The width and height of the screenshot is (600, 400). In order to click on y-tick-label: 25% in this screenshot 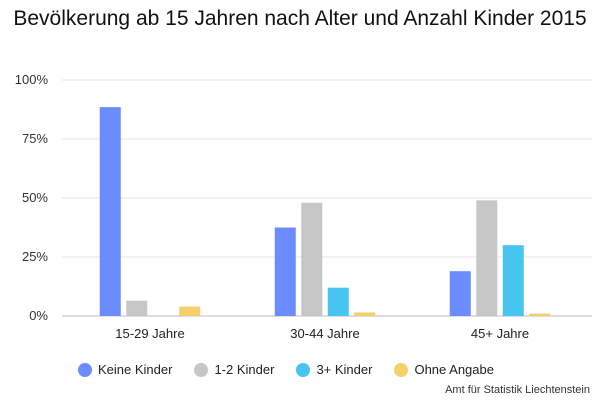, I will do `click(35, 256)`.